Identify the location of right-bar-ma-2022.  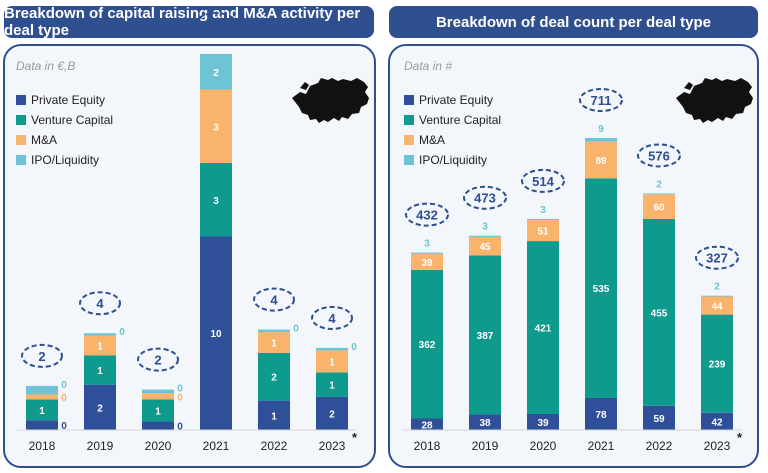
(659, 206).